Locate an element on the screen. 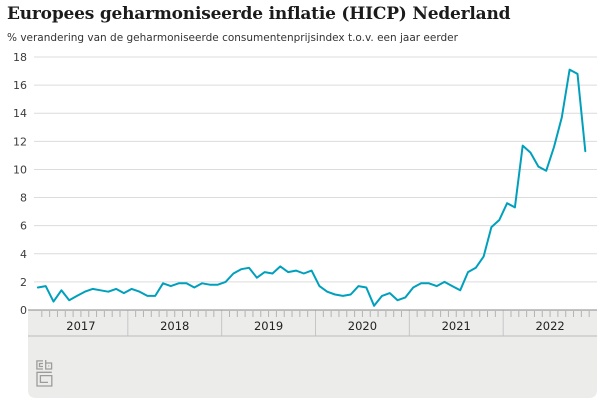 The width and height of the screenshot is (600, 408). x-axis-year-label: 2022 is located at coordinates (549, 326).